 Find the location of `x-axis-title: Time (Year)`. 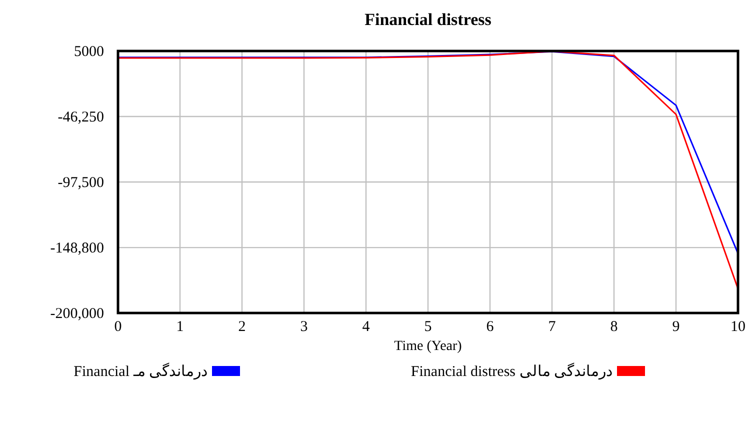

x-axis-title: Time (Year) is located at coordinates (428, 346).